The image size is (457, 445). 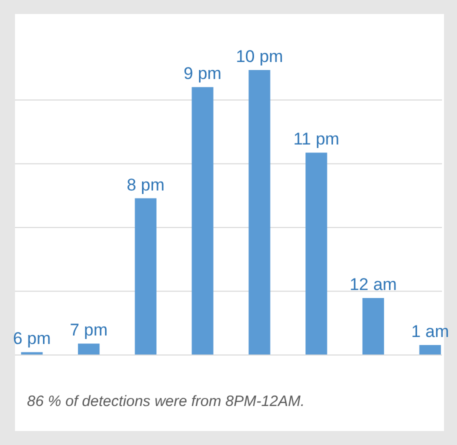 I want to click on x-tick-label: 9 pm, so click(x=203, y=74).